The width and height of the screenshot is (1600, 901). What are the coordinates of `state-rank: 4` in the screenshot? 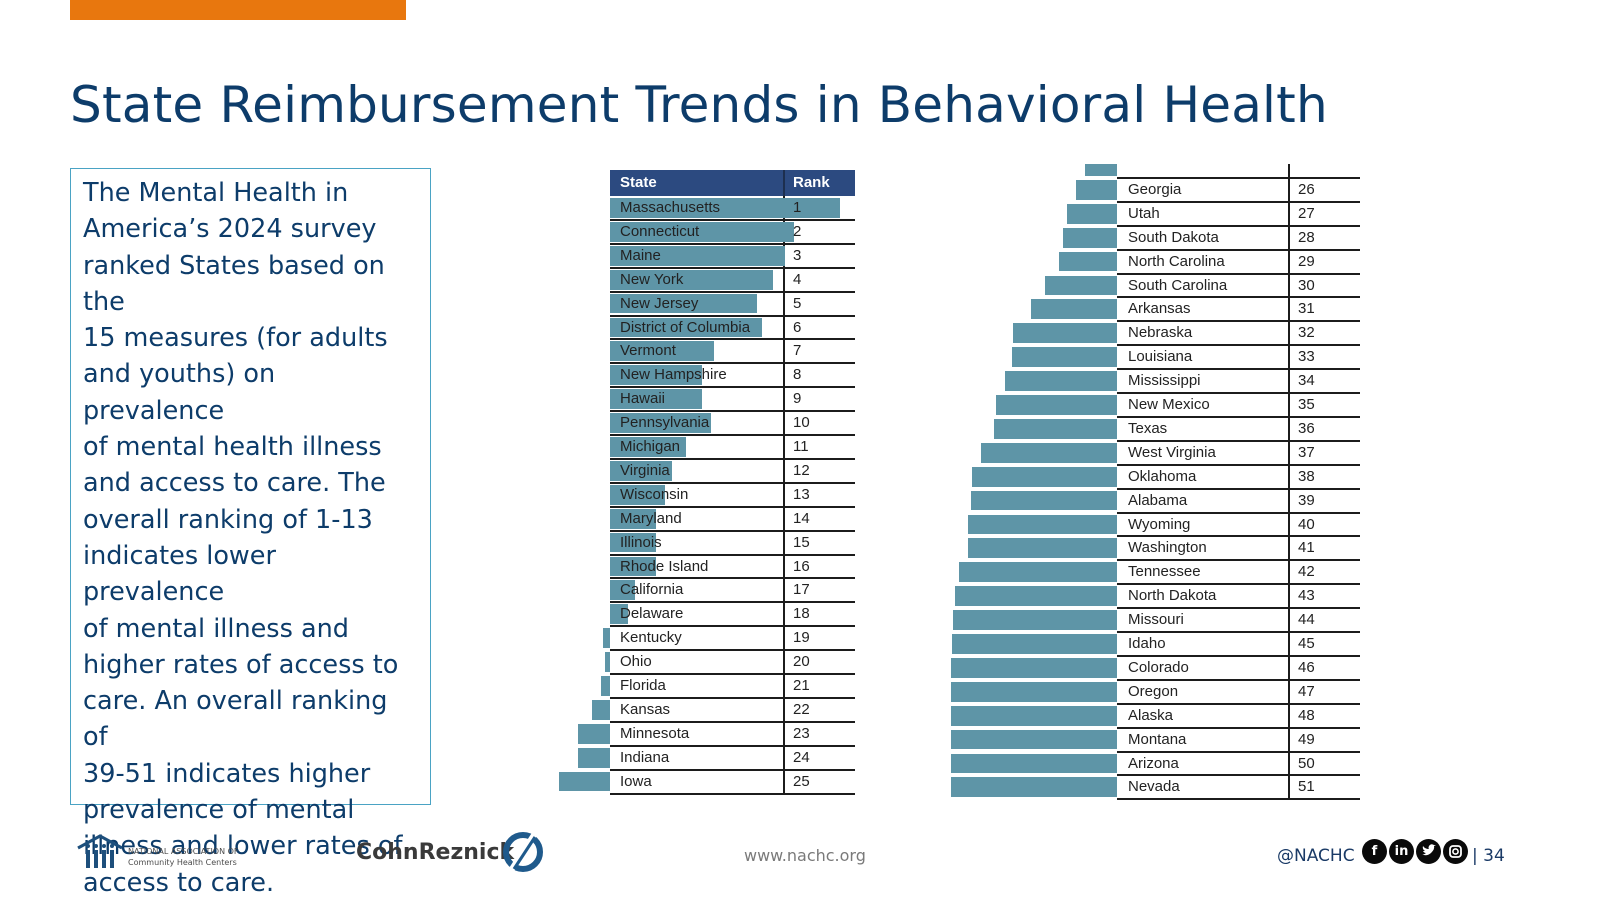 It's located at (797, 279).